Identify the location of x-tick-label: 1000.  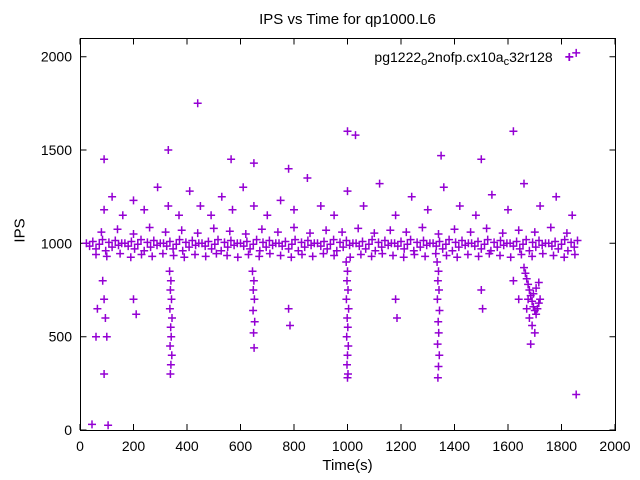
(347, 446).